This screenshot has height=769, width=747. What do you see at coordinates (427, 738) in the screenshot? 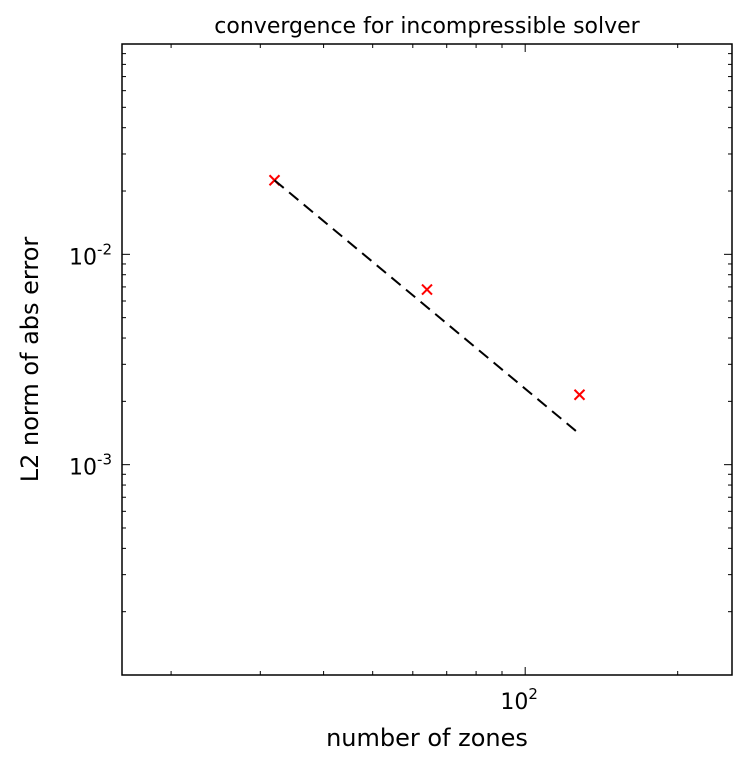
I see `x-axis-label: number of zones` at bounding box center [427, 738].